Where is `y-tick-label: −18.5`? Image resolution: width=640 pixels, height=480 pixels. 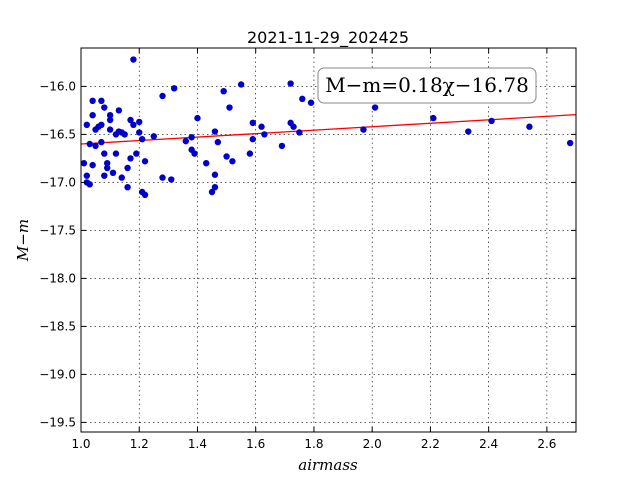 y-tick-label: −18.5 is located at coordinates (57, 326).